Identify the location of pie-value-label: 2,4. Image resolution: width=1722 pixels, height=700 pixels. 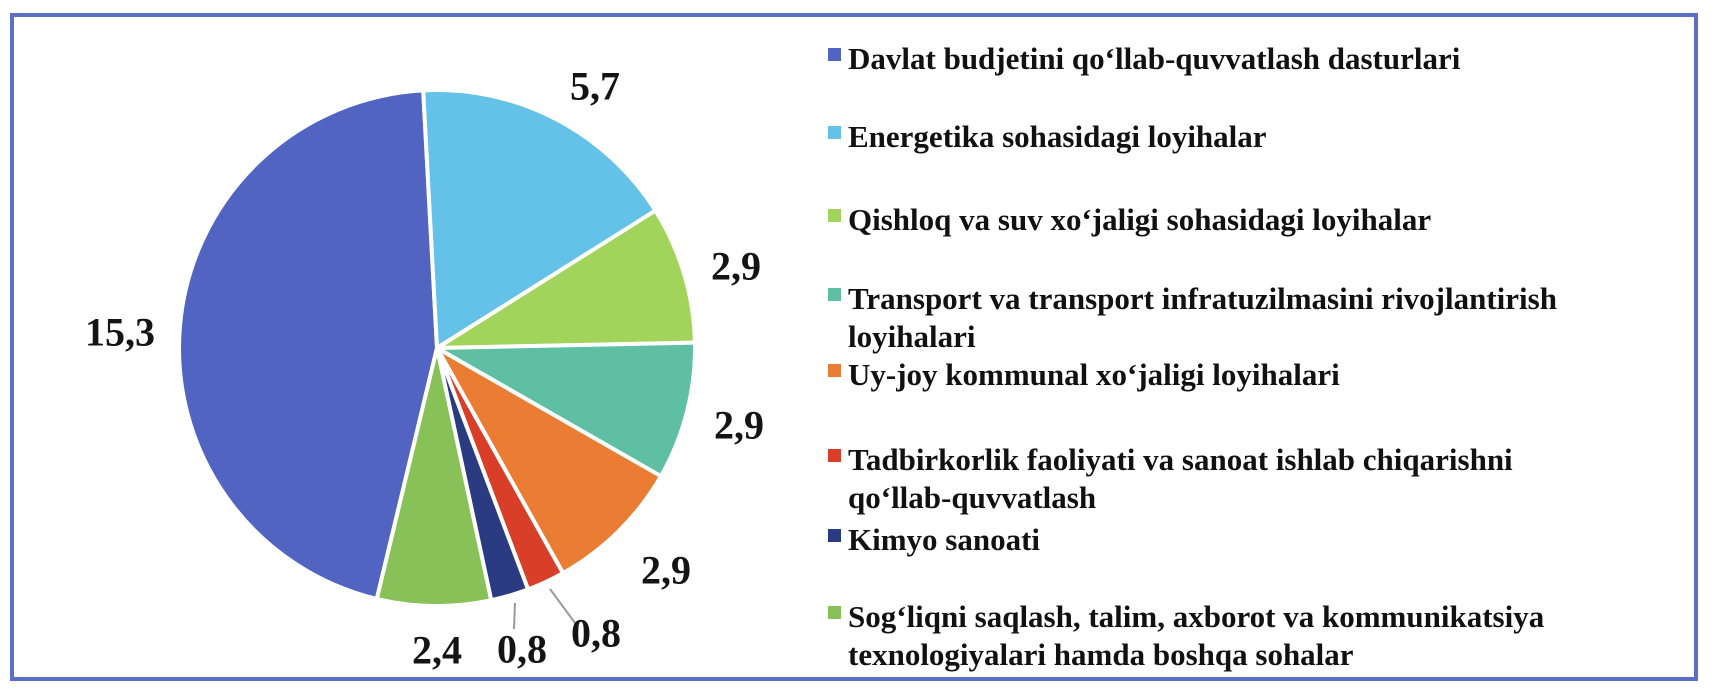
(437, 650).